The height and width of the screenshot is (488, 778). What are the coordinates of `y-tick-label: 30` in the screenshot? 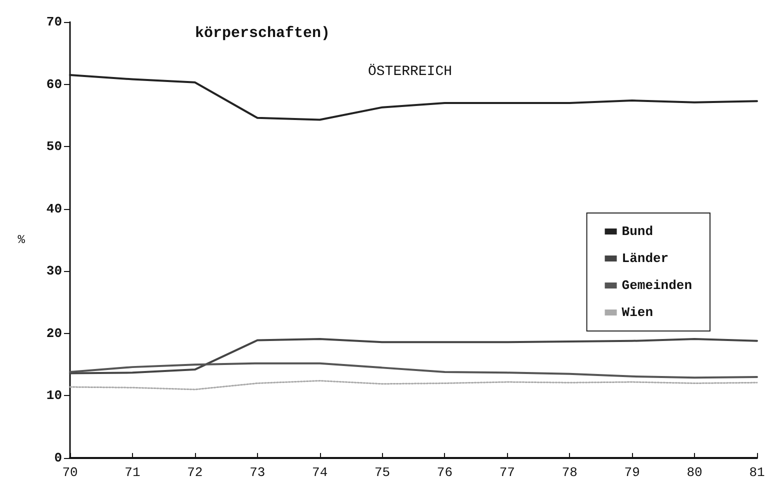 It's located at (54, 271).